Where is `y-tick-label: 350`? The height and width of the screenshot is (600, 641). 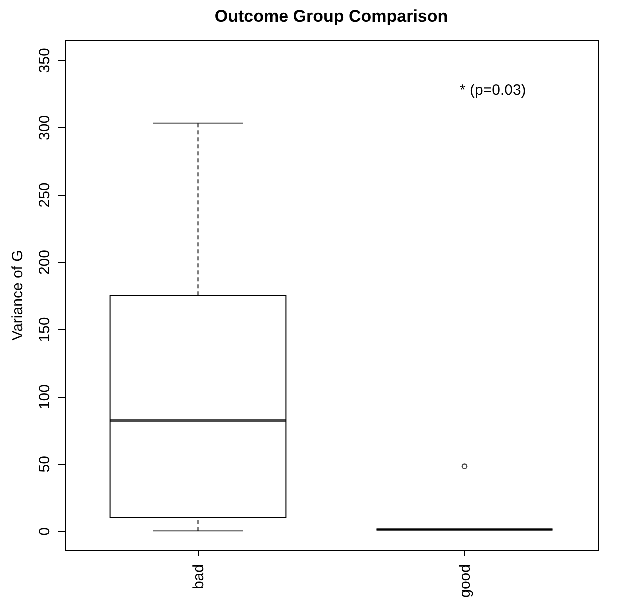
y-tick-label: 350 is located at coordinates (45, 61).